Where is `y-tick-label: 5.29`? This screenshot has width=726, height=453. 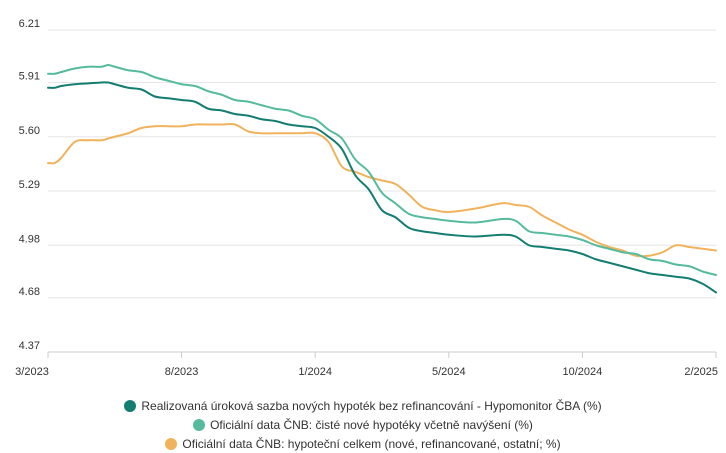
y-tick-label: 5.29 is located at coordinates (29, 185).